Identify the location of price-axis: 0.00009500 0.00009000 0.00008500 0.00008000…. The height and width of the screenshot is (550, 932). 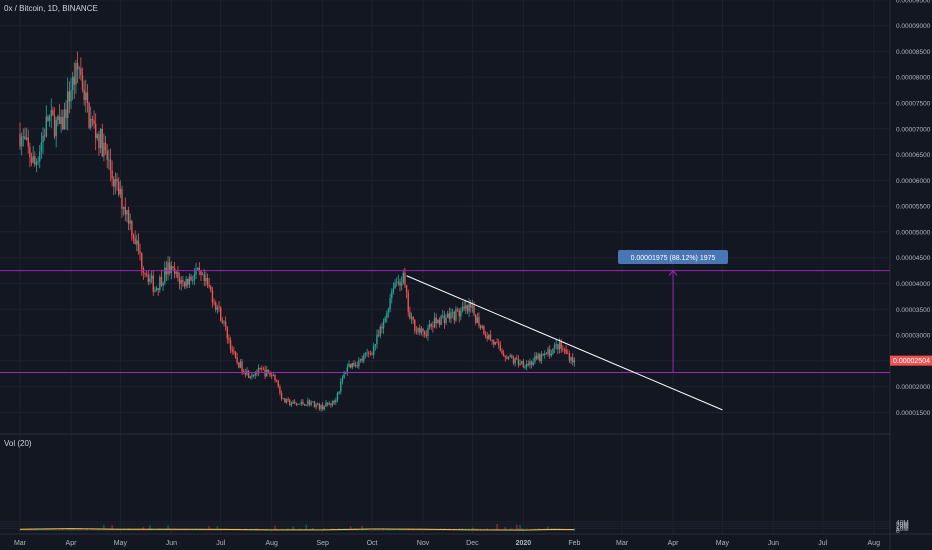
(913, 208).